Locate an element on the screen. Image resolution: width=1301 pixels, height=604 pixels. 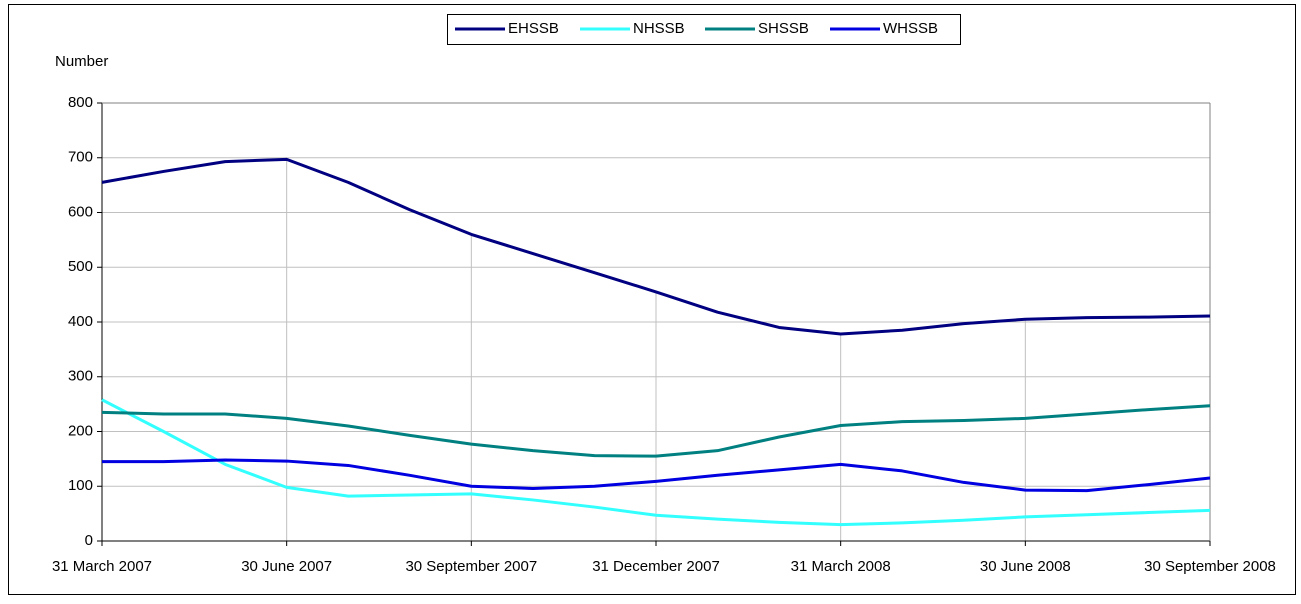
y-tick-label: 0 is located at coordinates (89, 540).